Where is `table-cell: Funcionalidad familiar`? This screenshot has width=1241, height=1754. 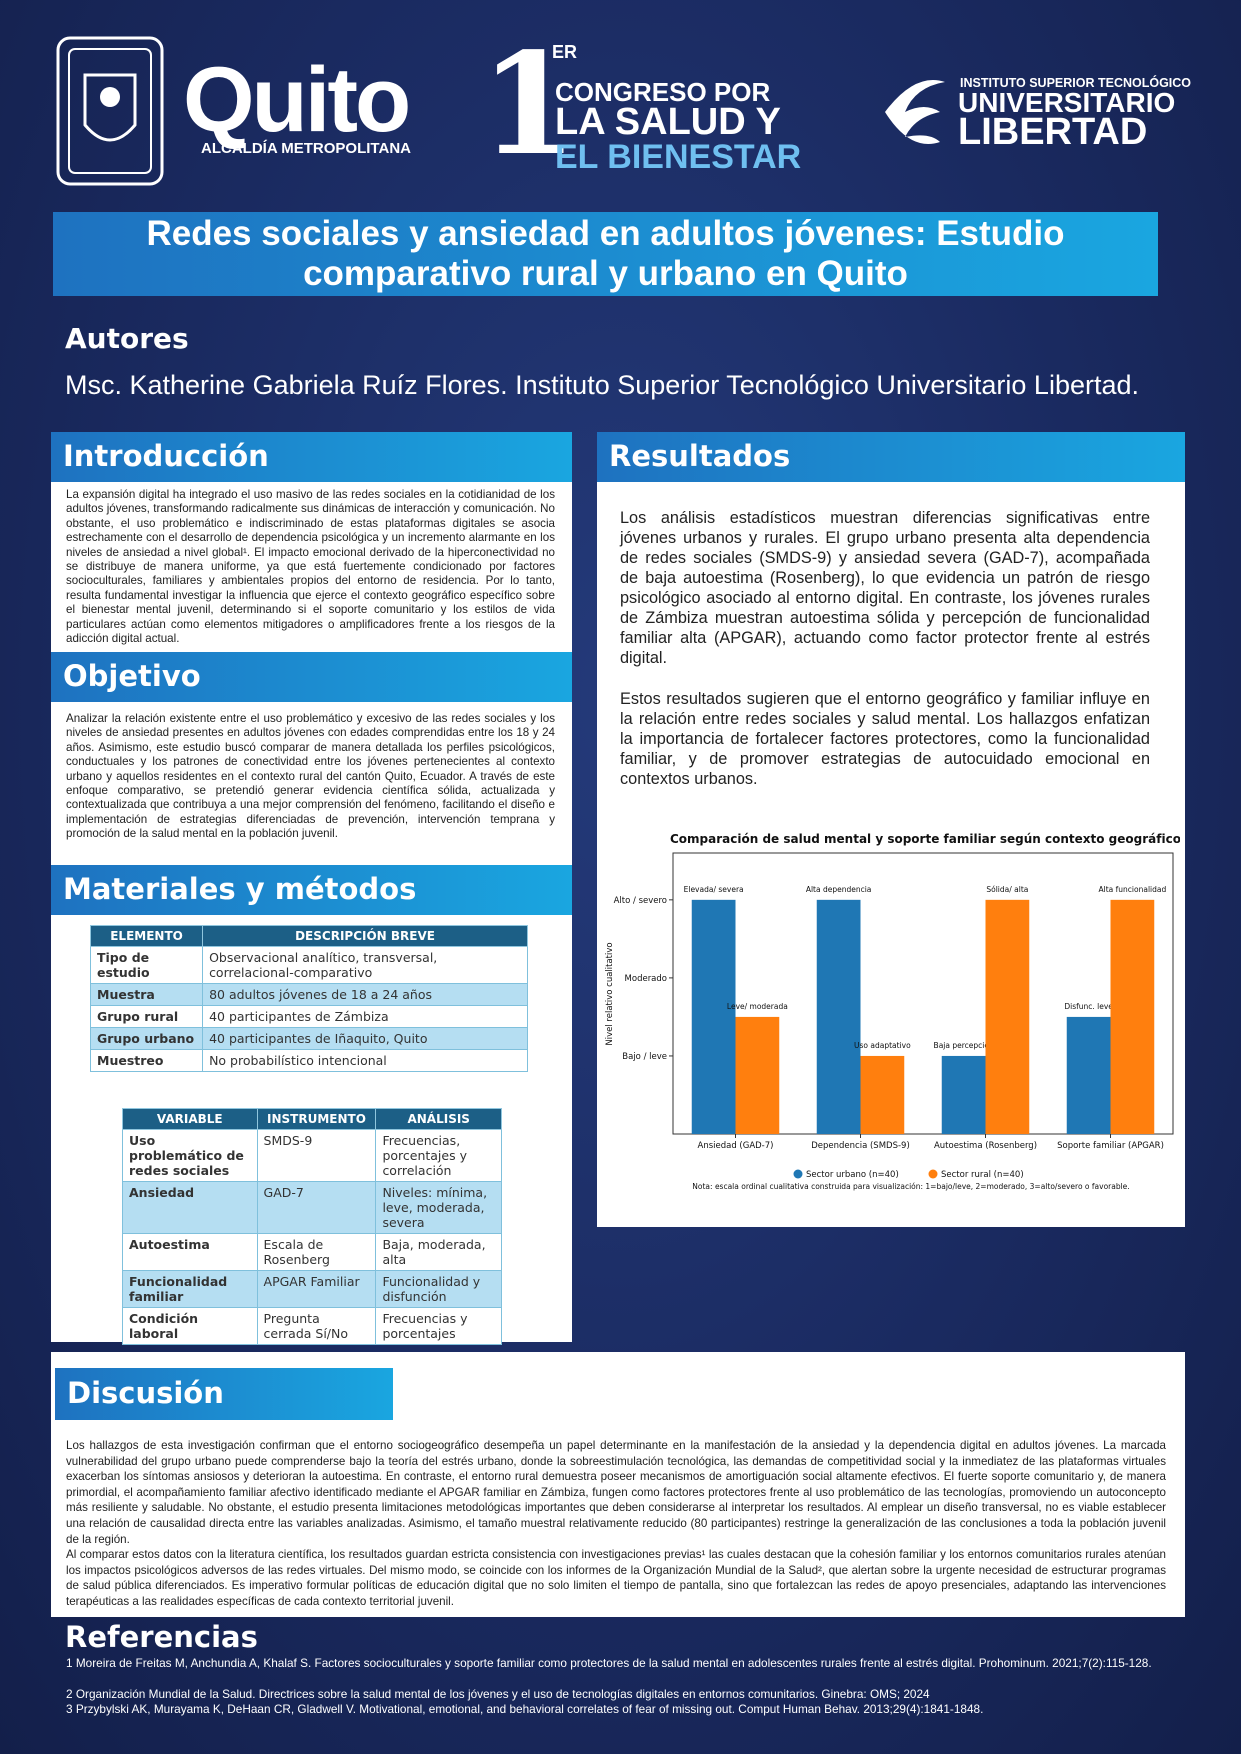
table-cell: Funcionalidad familiar is located at coordinates (190, 1289).